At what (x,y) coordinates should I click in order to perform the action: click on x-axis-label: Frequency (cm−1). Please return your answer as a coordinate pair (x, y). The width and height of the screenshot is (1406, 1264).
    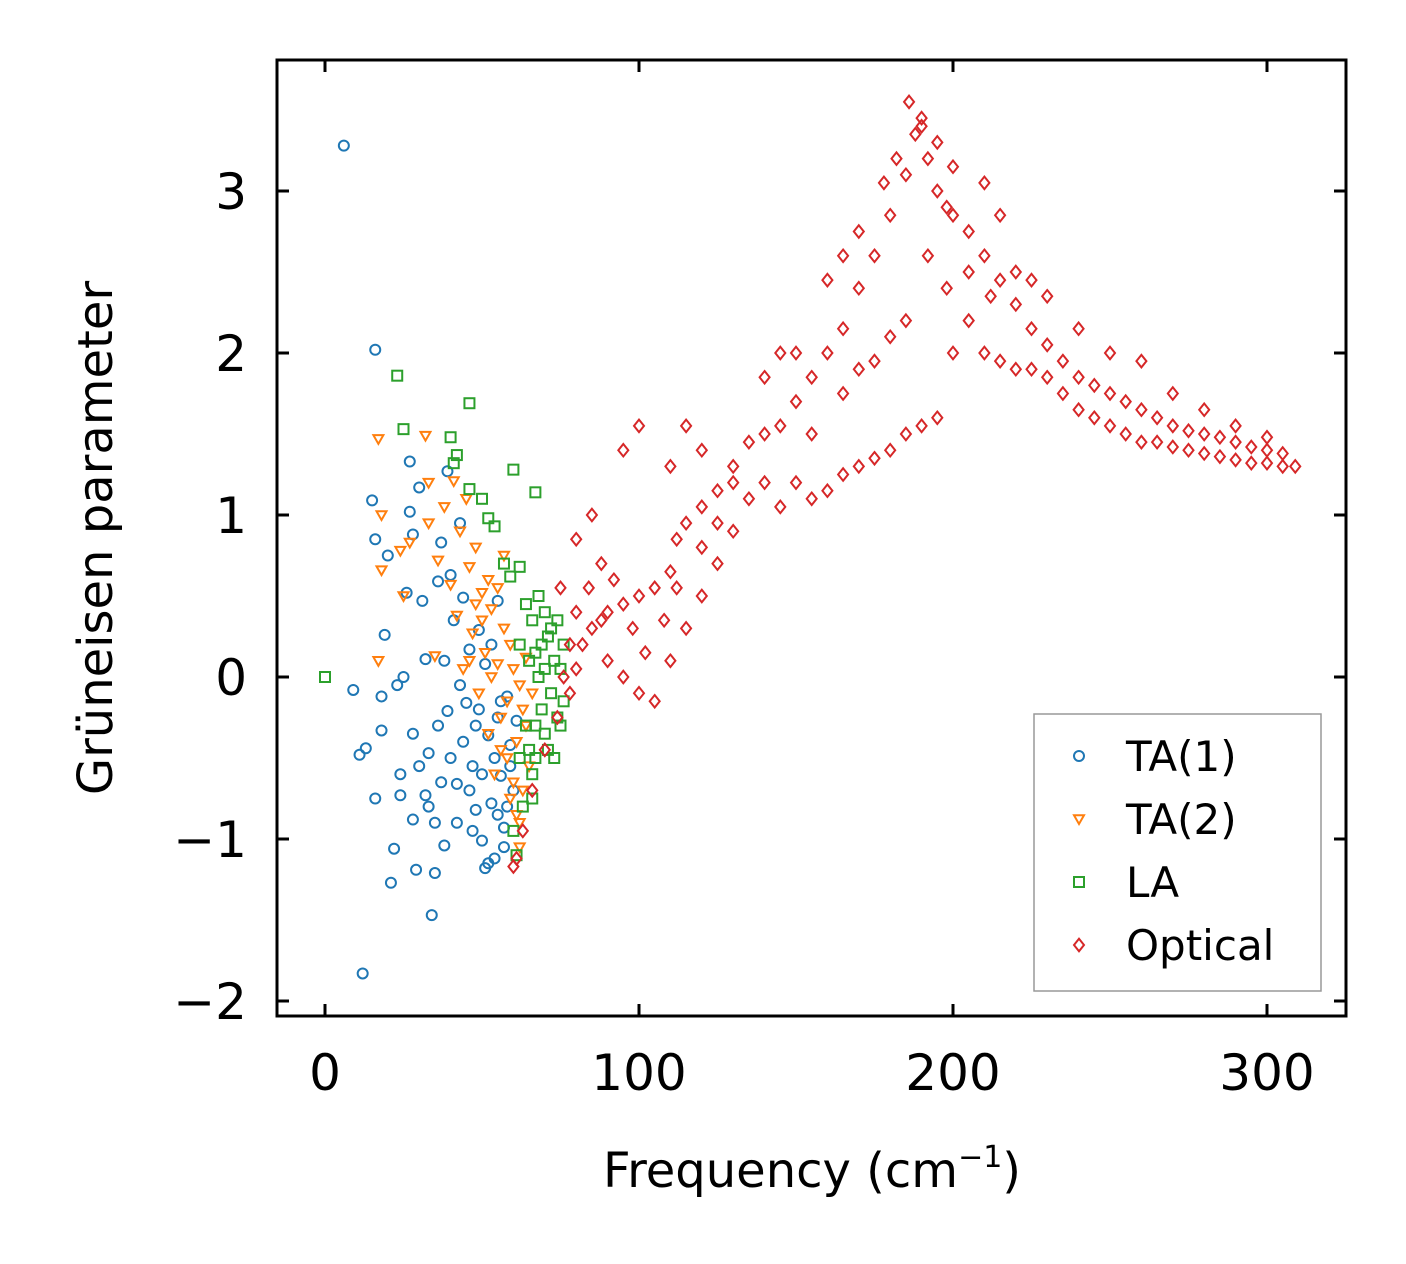
    Looking at the image, I should click on (812, 1169).